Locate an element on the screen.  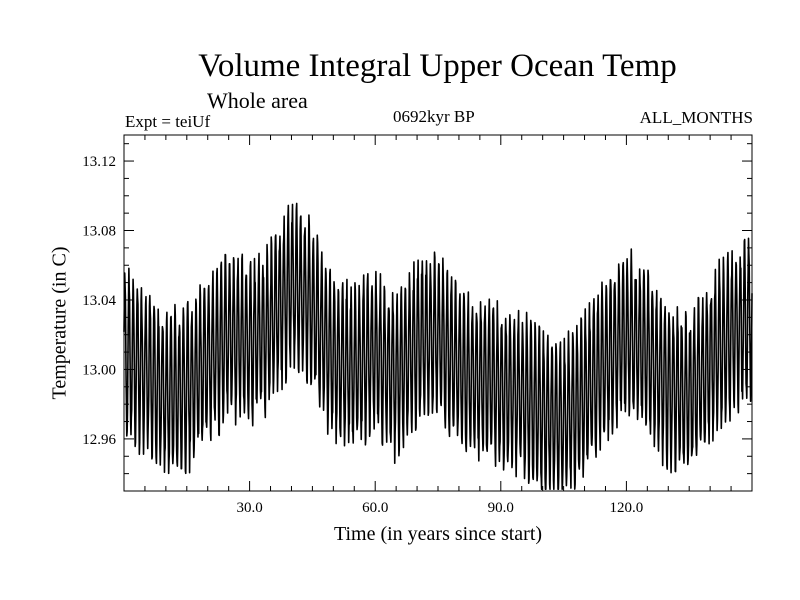
chart-subtitle: Whole area is located at coordinates (257, 100).